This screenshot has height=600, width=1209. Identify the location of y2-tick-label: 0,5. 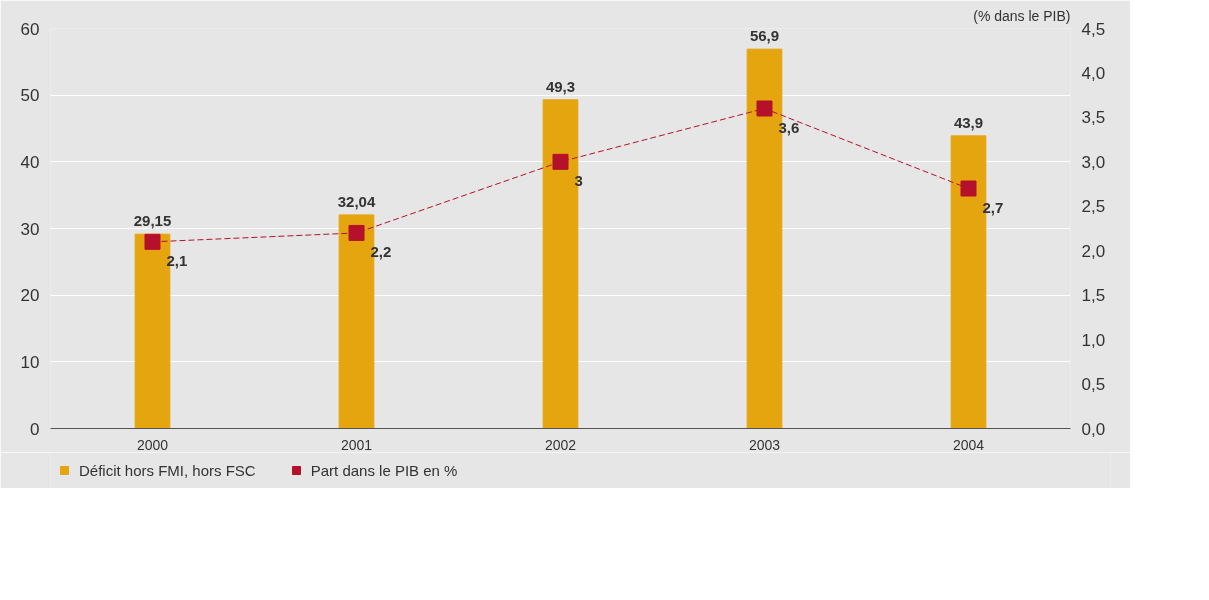
(1093, 385).